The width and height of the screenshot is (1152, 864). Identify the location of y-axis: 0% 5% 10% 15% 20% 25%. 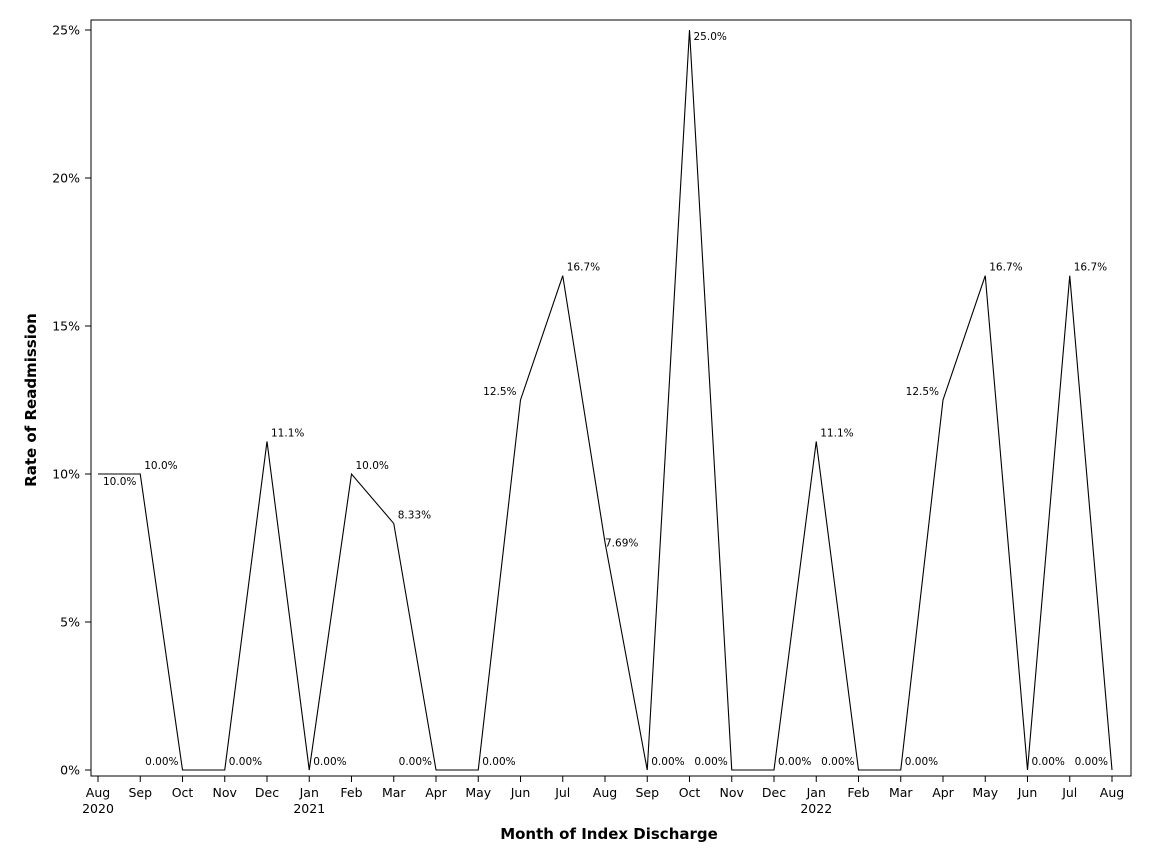
(71, 400).